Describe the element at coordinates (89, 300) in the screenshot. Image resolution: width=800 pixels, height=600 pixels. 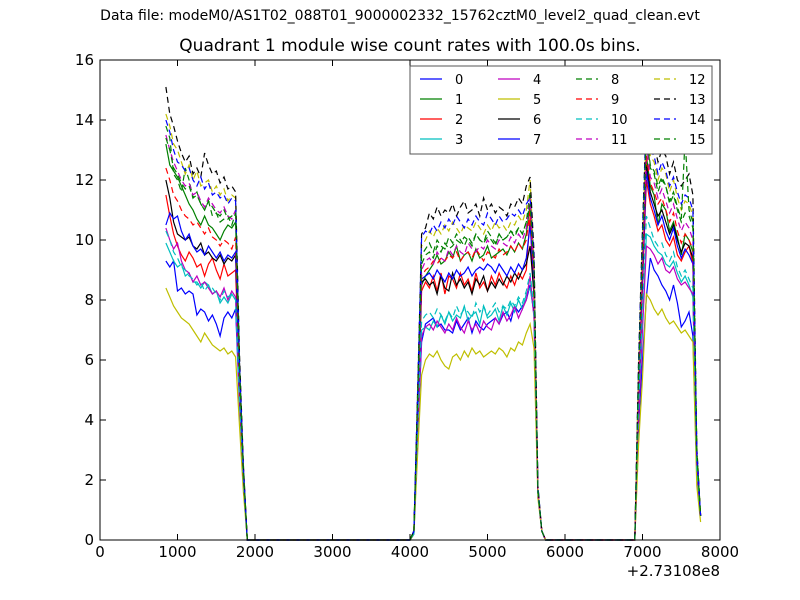
I see `y-tick-label: 8` at that location.